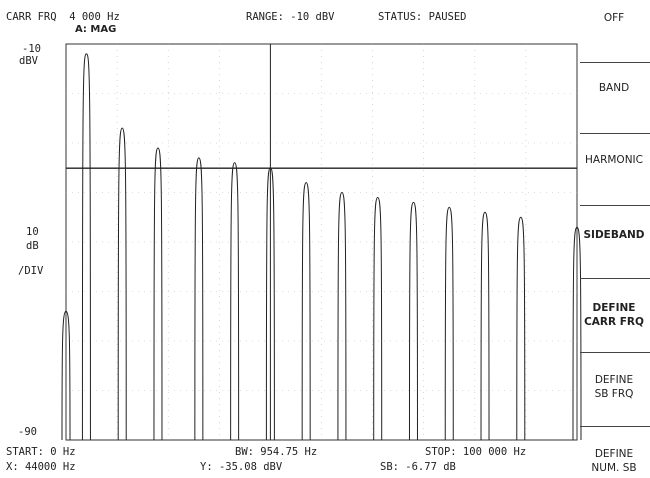 The image size is (650, 478). I want to click on softkey-define-sb-frq: DEFINE SB FRQ, so click(614, 387).